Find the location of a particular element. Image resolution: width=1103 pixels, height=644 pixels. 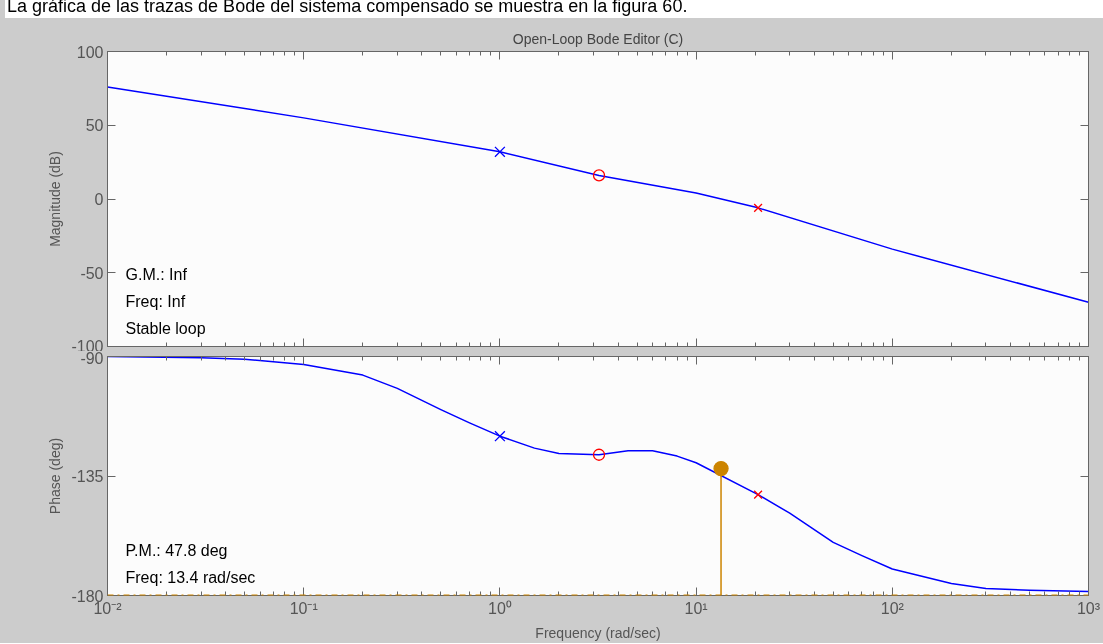

x-tick-label: 10³ is located at coordinates (1088, 608).